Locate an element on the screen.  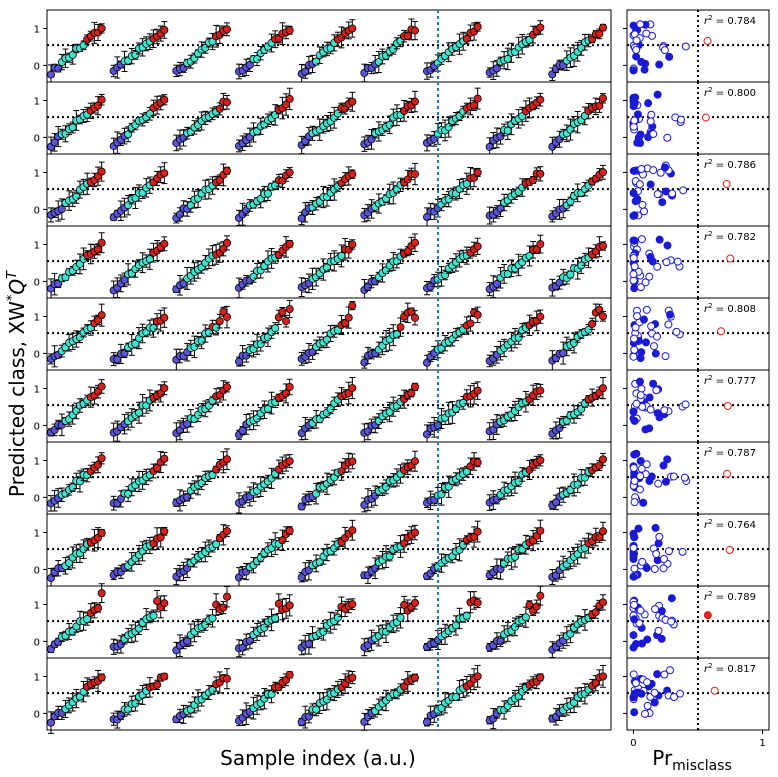
left-panel-2: 01 is located at coordinates (323, 119).